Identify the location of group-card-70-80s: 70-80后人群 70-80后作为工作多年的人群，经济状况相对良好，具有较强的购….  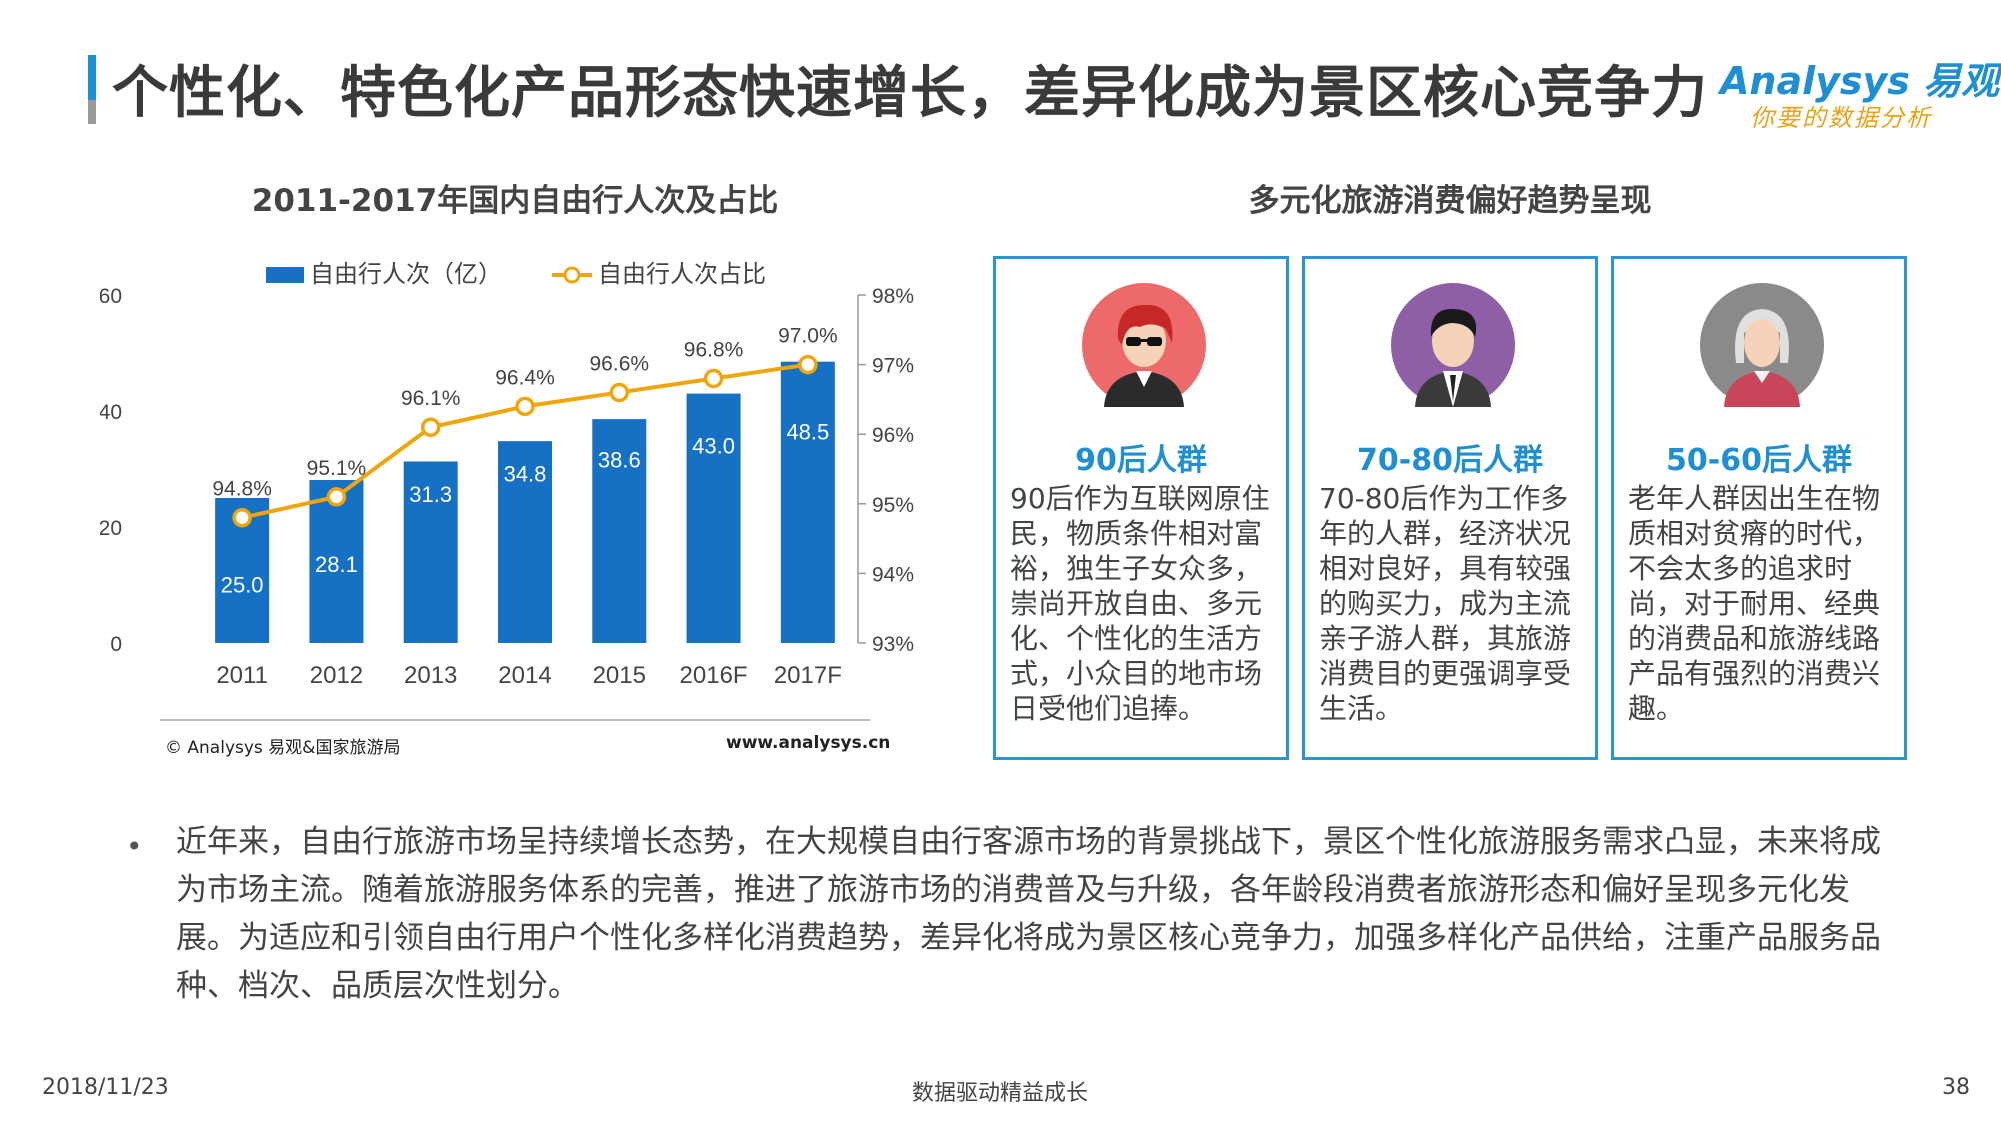
(1450, 508).